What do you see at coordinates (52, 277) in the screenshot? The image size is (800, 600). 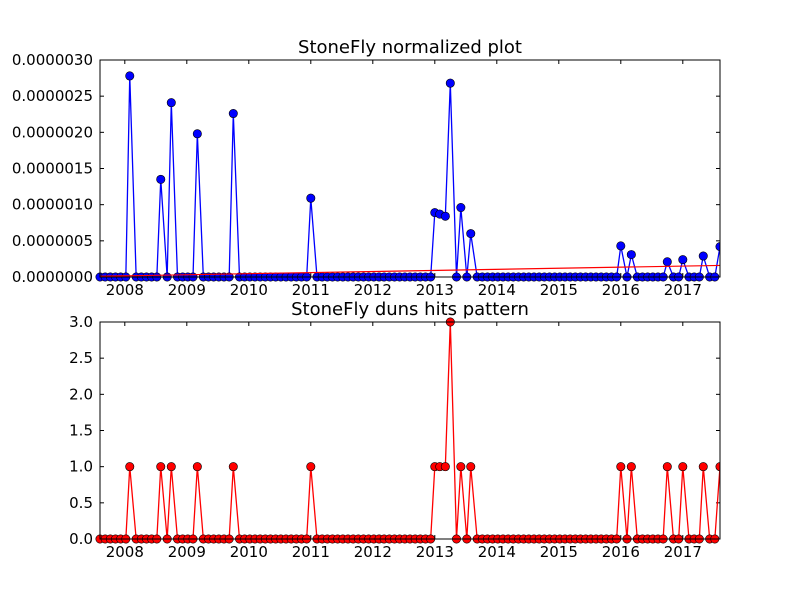 I see `y-tick-label: 0.0000000` at bounding box center [52, 277].